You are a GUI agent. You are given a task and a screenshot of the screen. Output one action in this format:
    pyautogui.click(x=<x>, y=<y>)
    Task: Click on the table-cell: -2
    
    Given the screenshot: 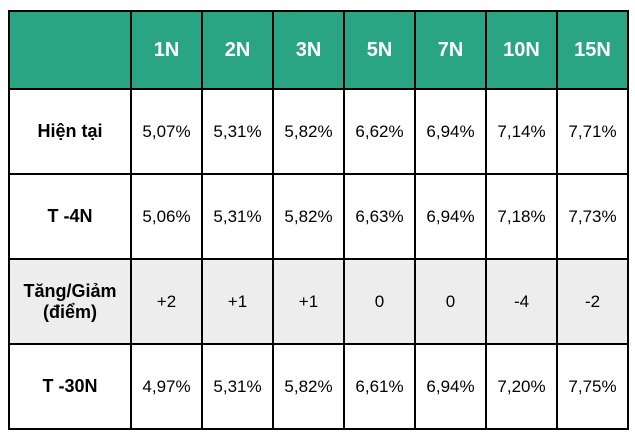 What is the action you would take?
    pyautogui.click(x=592, y=301)
    